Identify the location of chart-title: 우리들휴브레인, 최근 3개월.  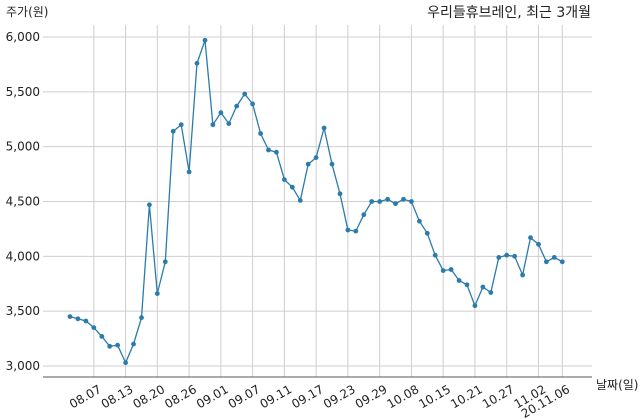
(509, 13).